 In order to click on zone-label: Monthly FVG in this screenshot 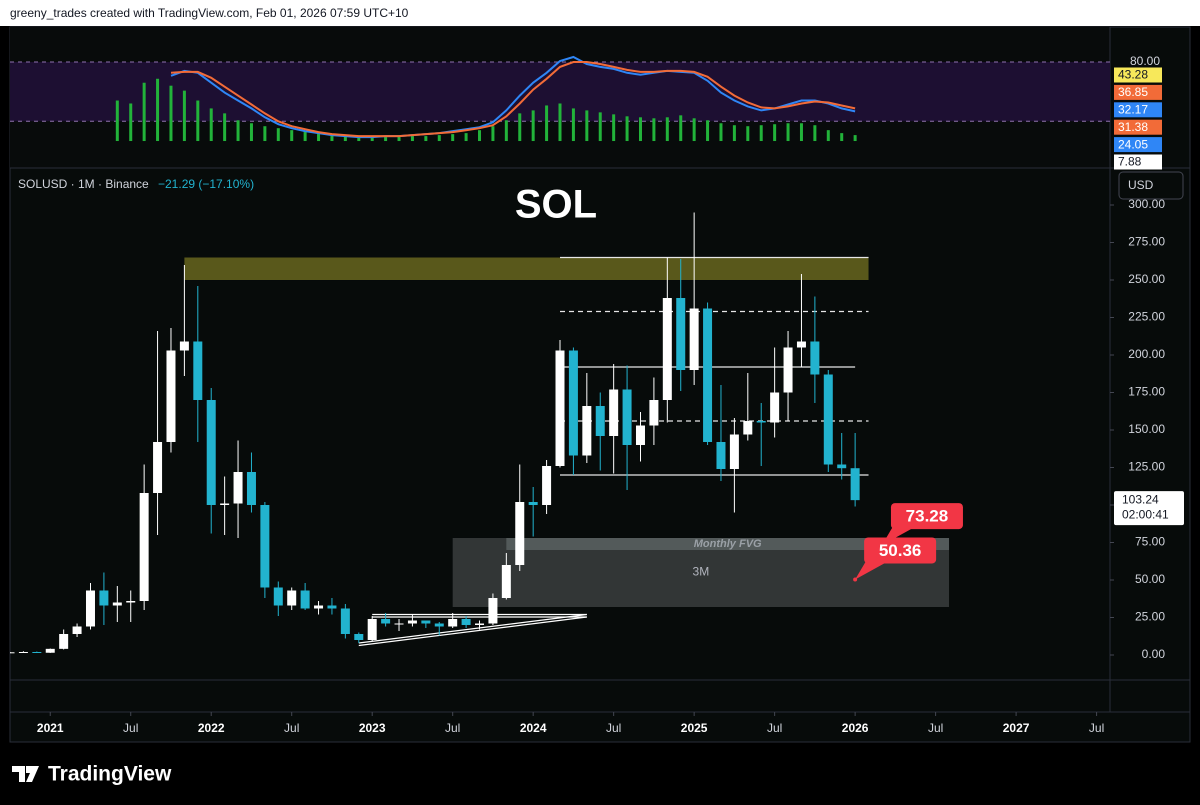, I will do `click(728, 544)`.